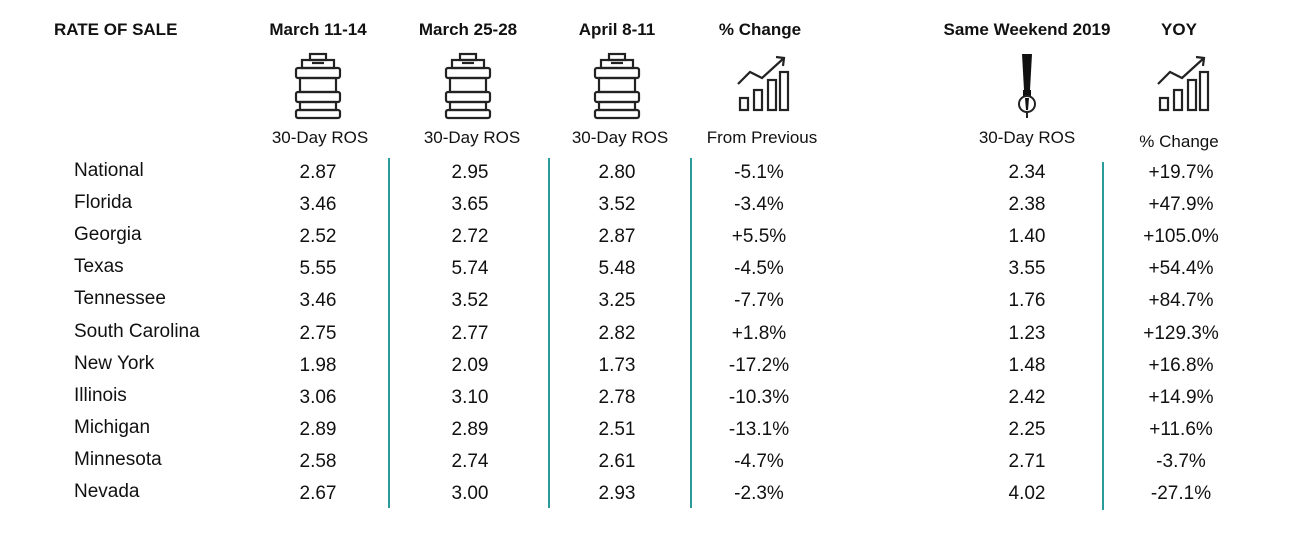 The width and height of the screenshot is (1294, 534). What do you see at coordinates (1027, 461) in the screenshot?
I see `same-weekend-2019-value: 2.71` at bounding box center [1027, 461].